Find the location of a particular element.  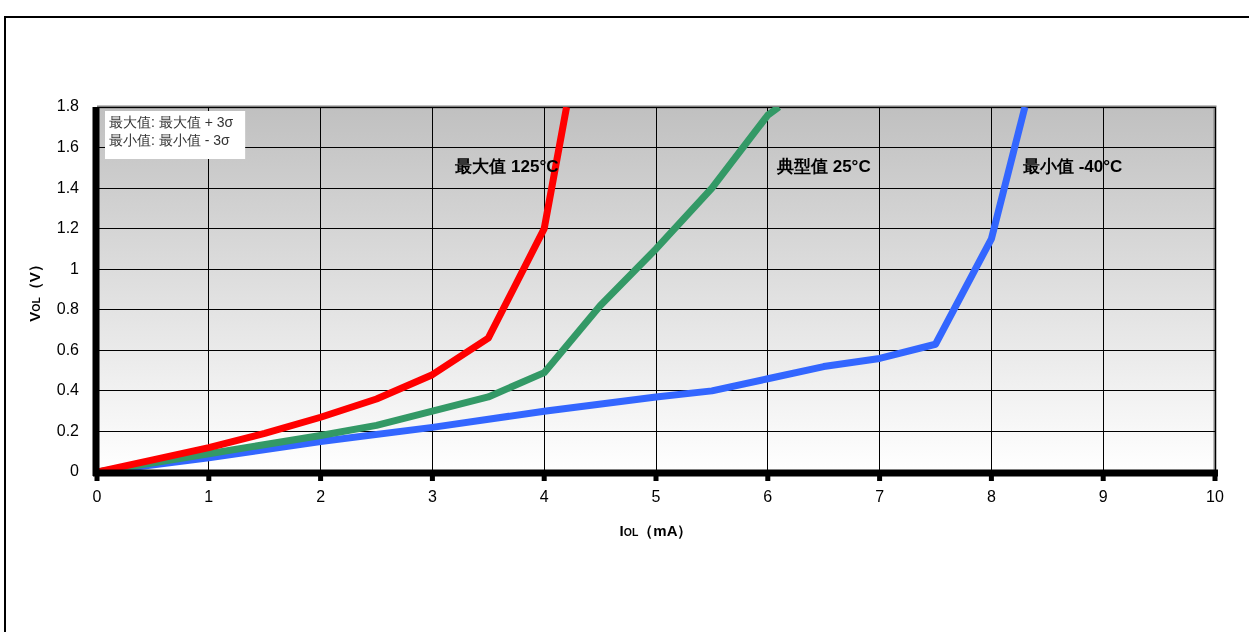

y-tick-label: 0.6 is located at coordinates (68, 349).